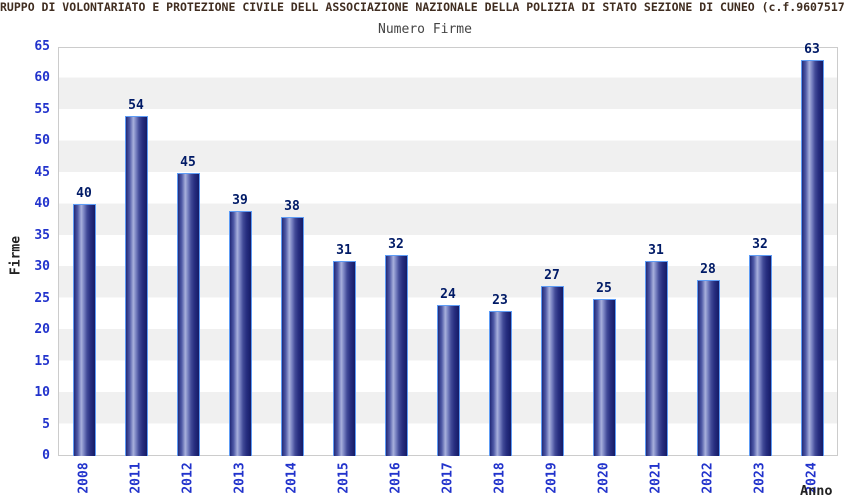 The image size is (850, 500). I want to click on y-tick-label: 40, so click(42, 204).